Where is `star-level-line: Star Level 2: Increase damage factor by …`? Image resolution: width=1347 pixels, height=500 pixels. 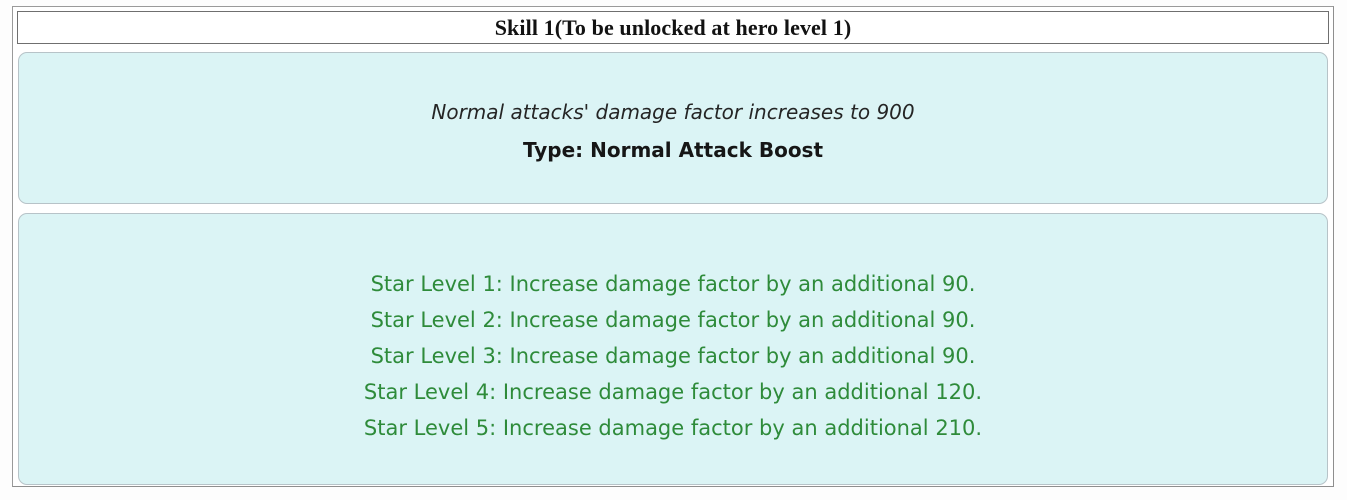
star-level-line: Star Level 2: Increase damage factor by … is located at coordinates (673, 320).